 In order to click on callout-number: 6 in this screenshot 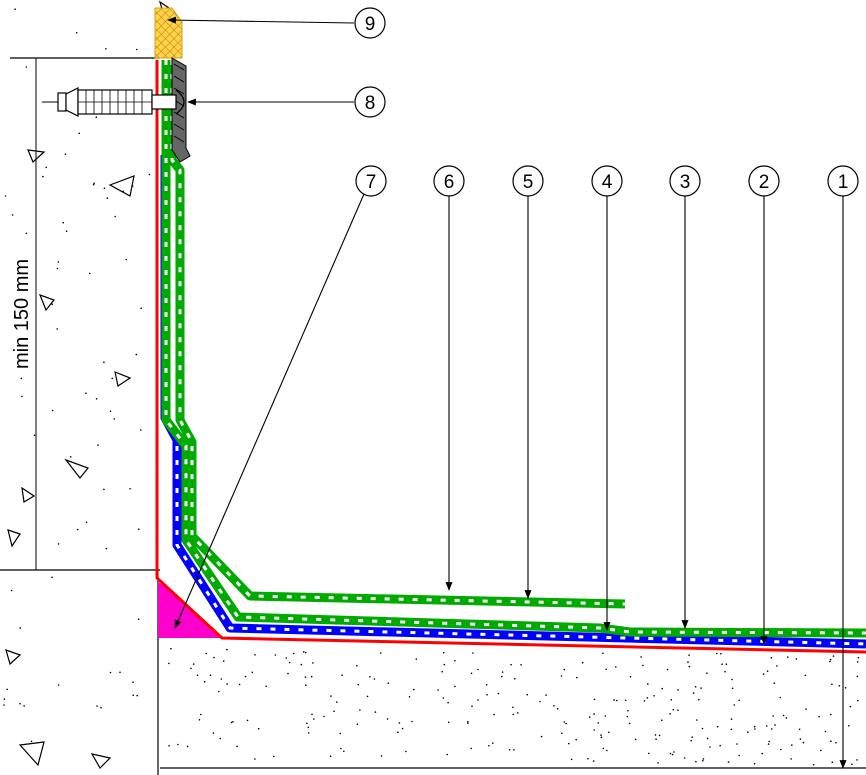, I will do `click(449, 182)`.